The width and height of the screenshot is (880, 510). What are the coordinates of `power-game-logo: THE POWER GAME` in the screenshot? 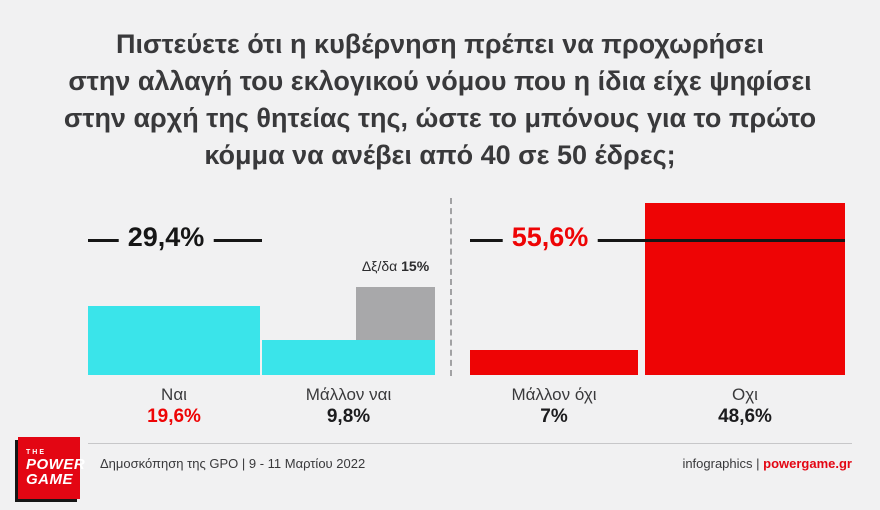 It's located at (52, 468).